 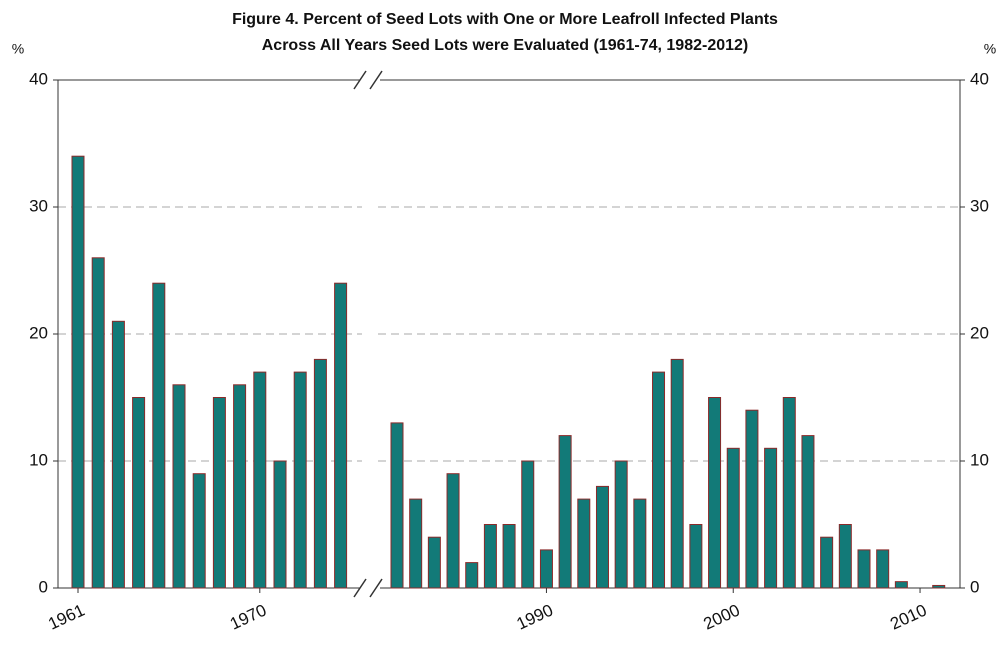 I want to click on y2-tick-label: 20, so click(x=979, y=332).